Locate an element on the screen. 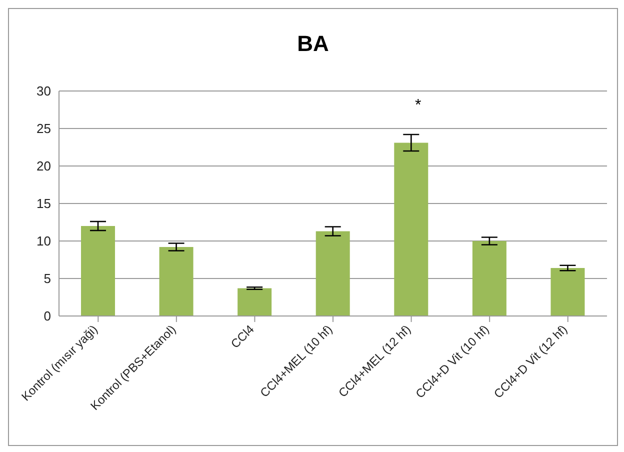  y-tick-label: 0 is located at coordinates (47, 316).